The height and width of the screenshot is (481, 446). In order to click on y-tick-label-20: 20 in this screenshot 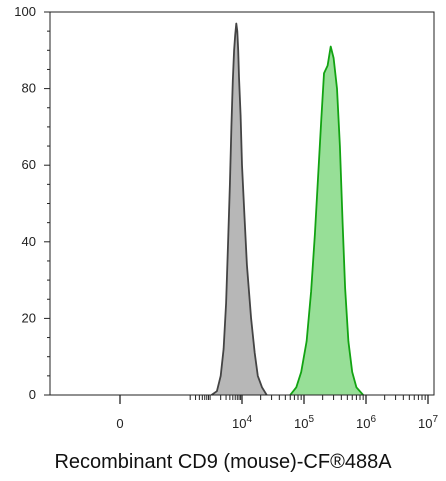, I will do `click(29, 317)`.